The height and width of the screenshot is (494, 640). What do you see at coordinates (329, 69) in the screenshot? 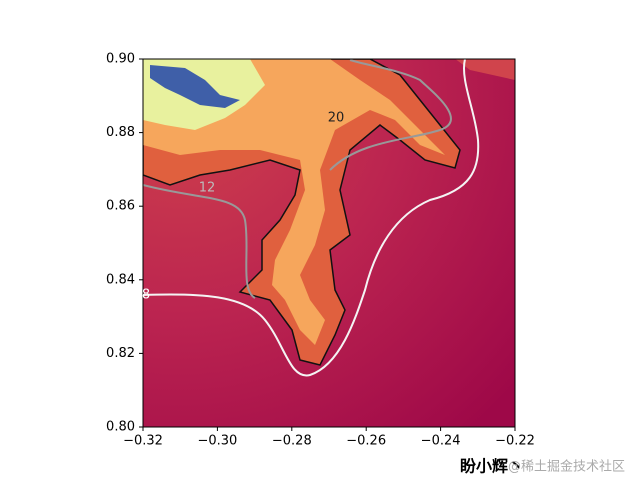
I see `region` at bounding box center [329, 69].